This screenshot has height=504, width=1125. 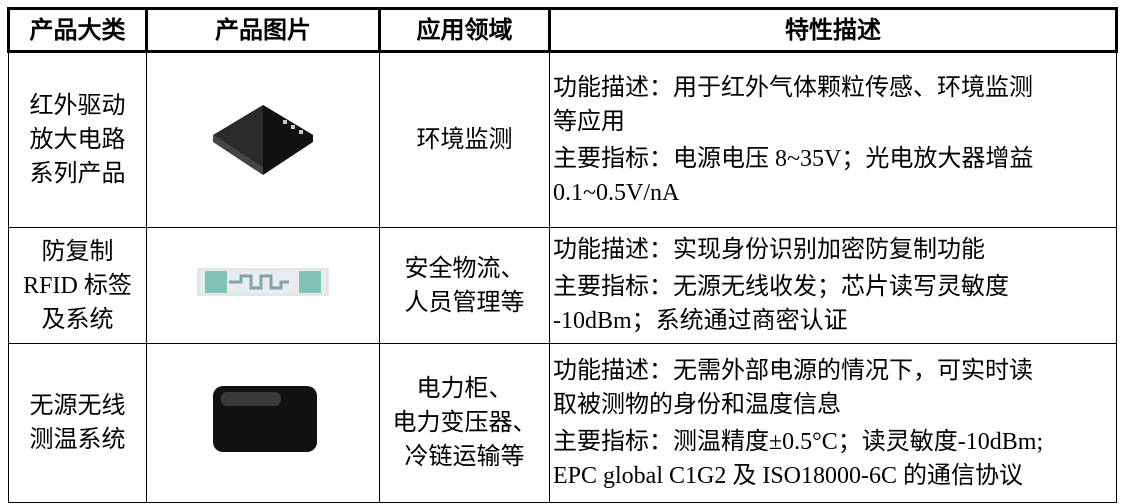 I want to click on text-line: 防复制, so click(x=77, y=251).